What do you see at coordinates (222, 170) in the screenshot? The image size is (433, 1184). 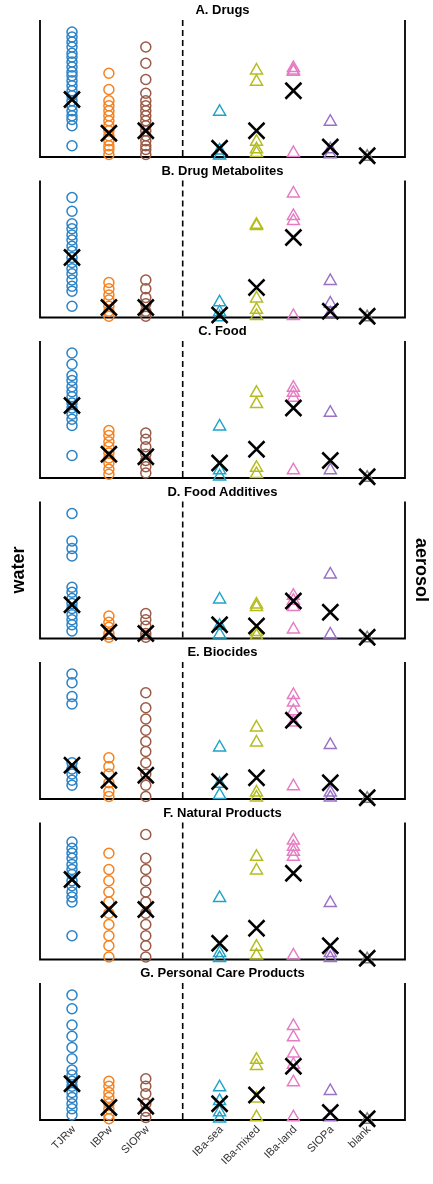 I see `chart-title: B. Drug Metabolites` at bounding box center [222, 170].